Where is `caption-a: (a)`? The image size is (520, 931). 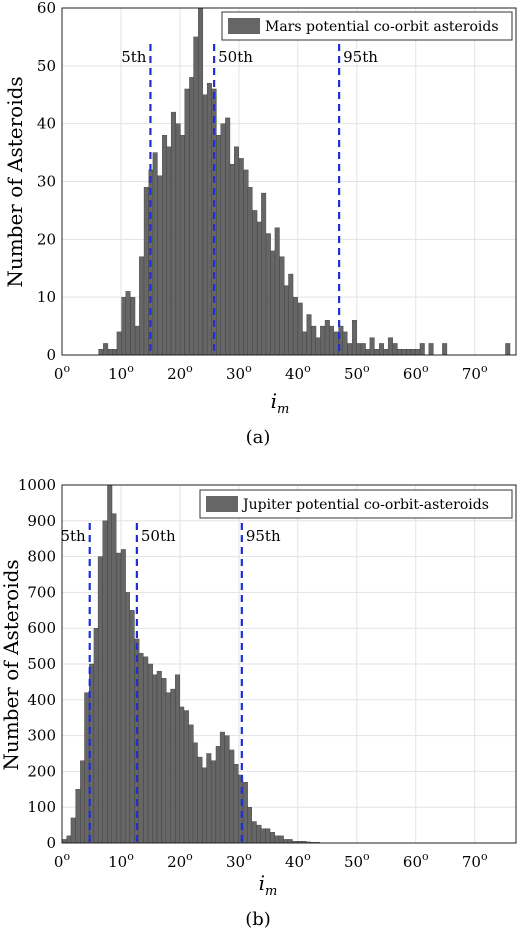 caption-a: (a) is located at coordinates (258, 437).